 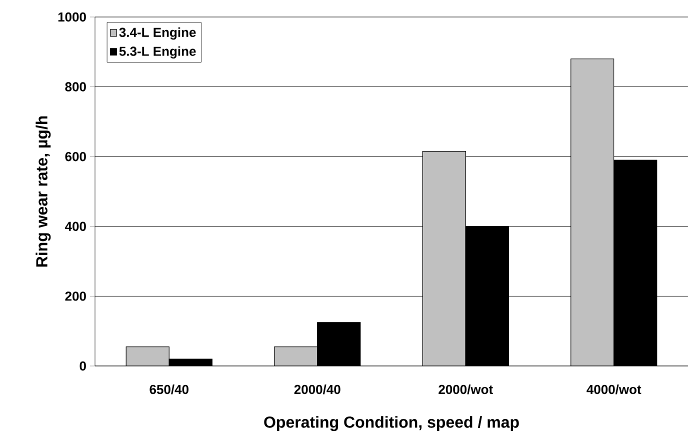 I want to click on x-tick-label: 2000/wot, so click(x=465, y=389).